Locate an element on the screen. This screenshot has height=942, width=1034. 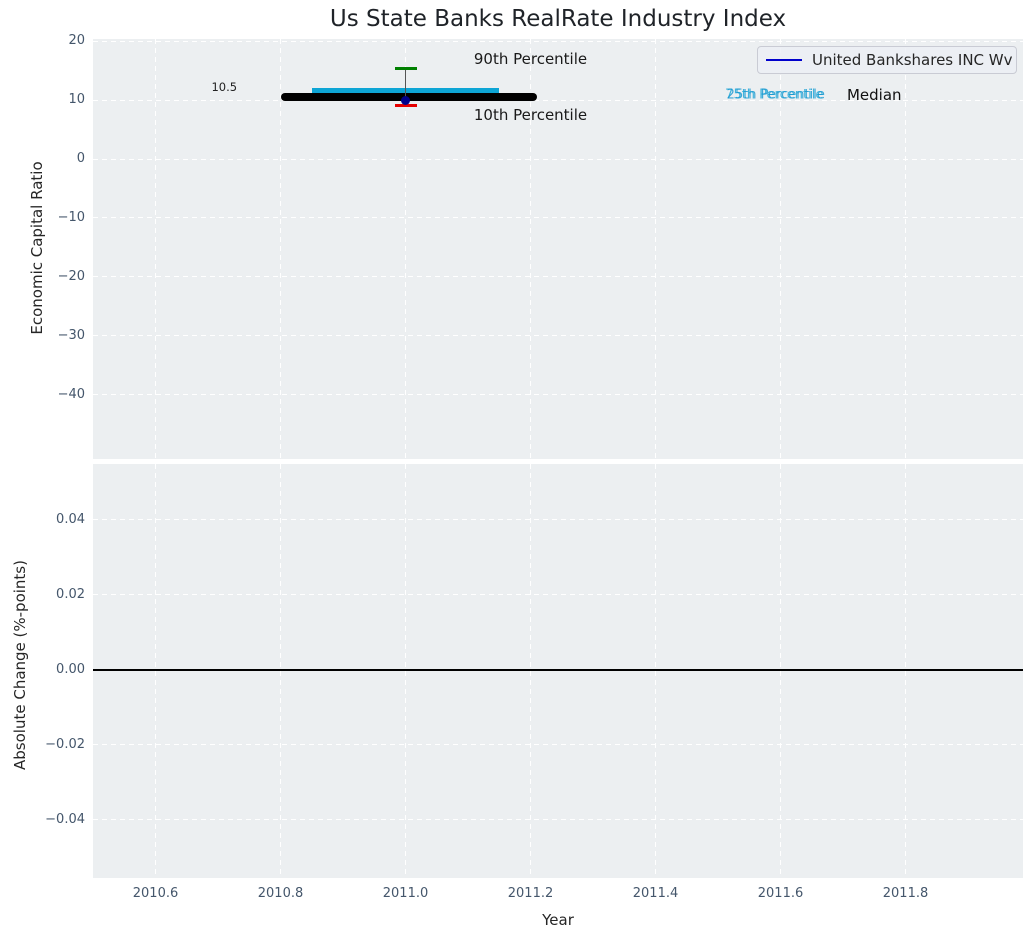
x-tick-label: 2010.6 is located at coordinates (155, 893).